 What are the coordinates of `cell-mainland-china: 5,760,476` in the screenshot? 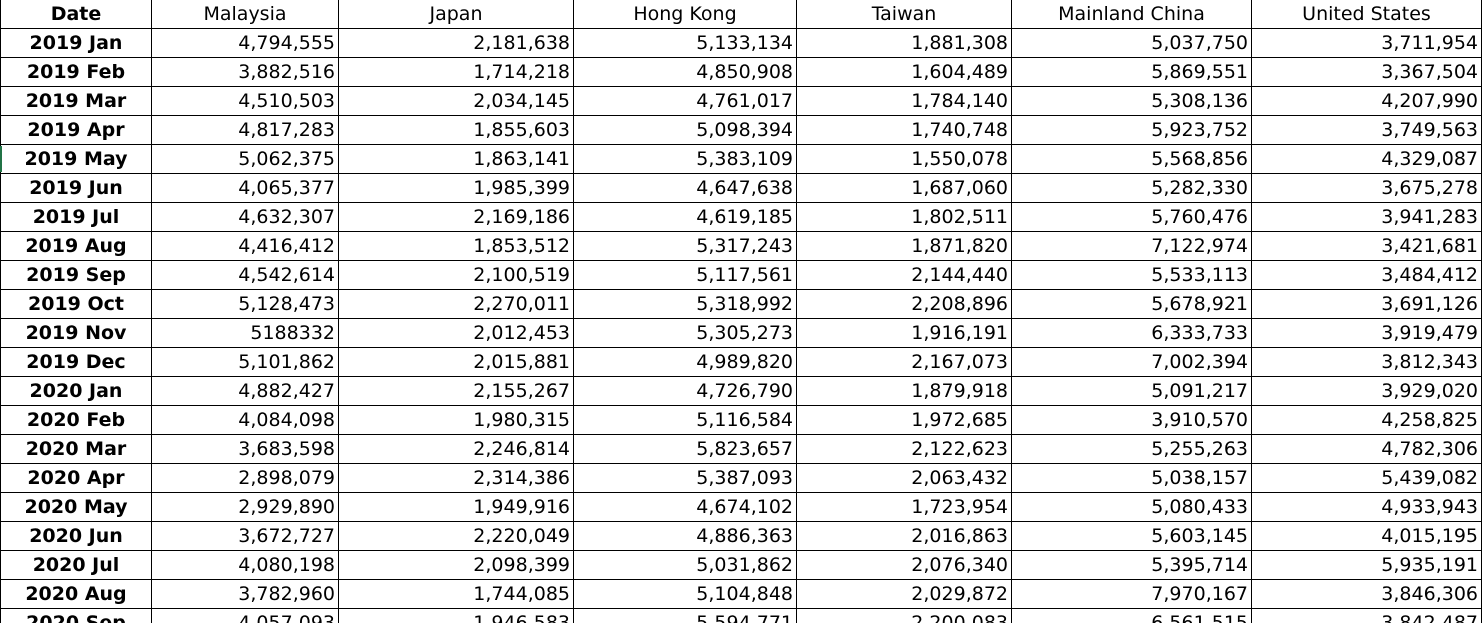 It's located at (1131, 217).